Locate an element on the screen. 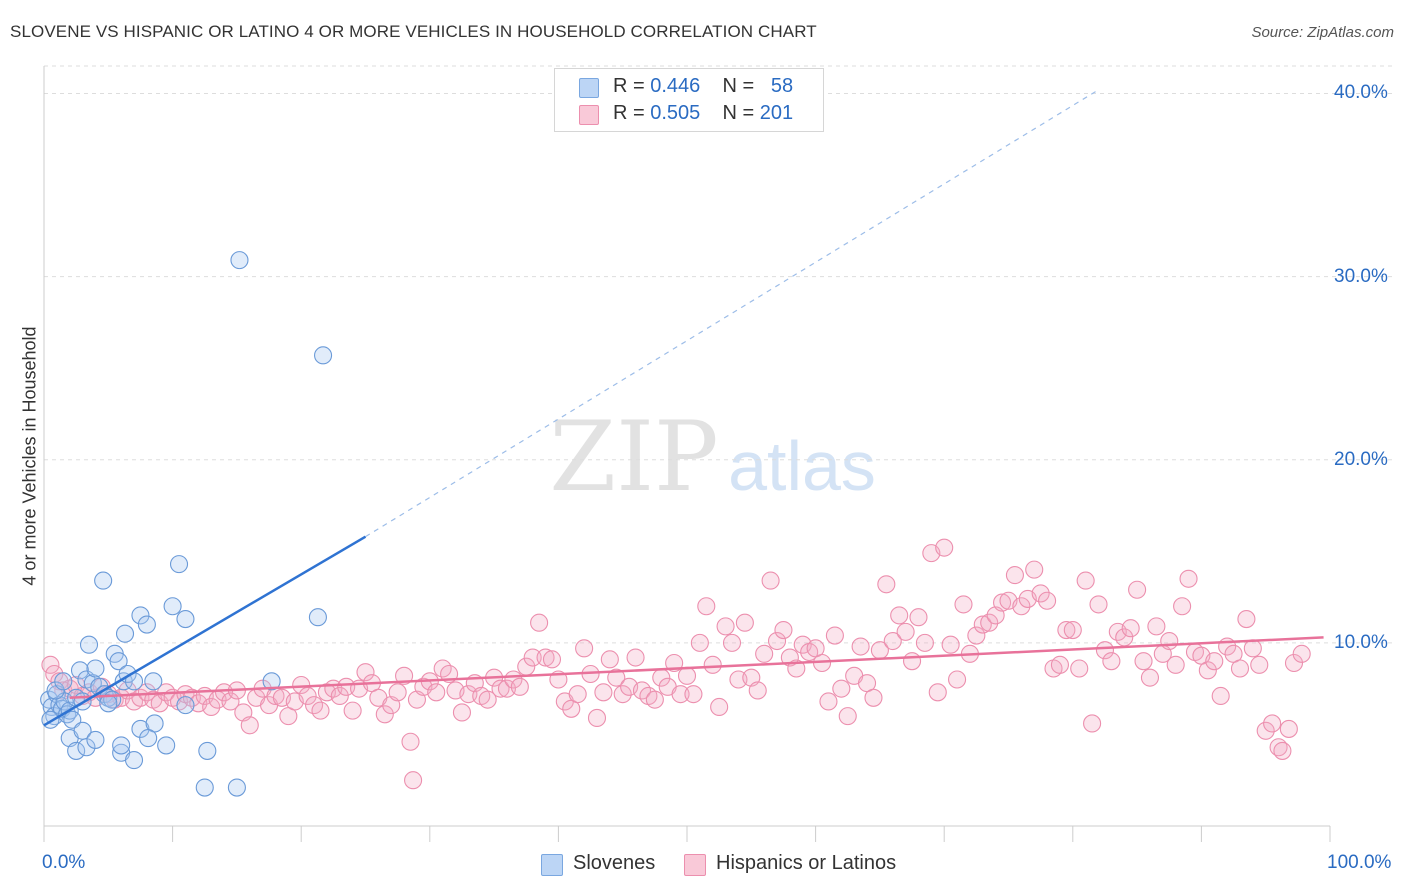  legend-r-value: 0.446 is located at coordinates (675, 86).